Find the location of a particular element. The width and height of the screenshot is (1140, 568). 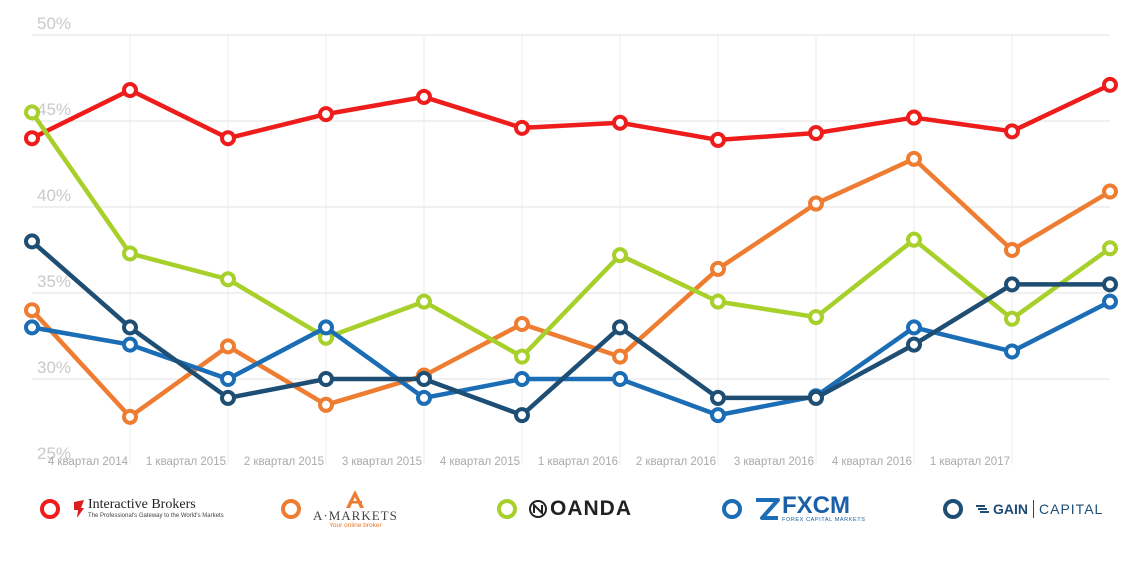

amarkets-logo: A·MARKETS Your online broker is located at coordinates (355, 509).